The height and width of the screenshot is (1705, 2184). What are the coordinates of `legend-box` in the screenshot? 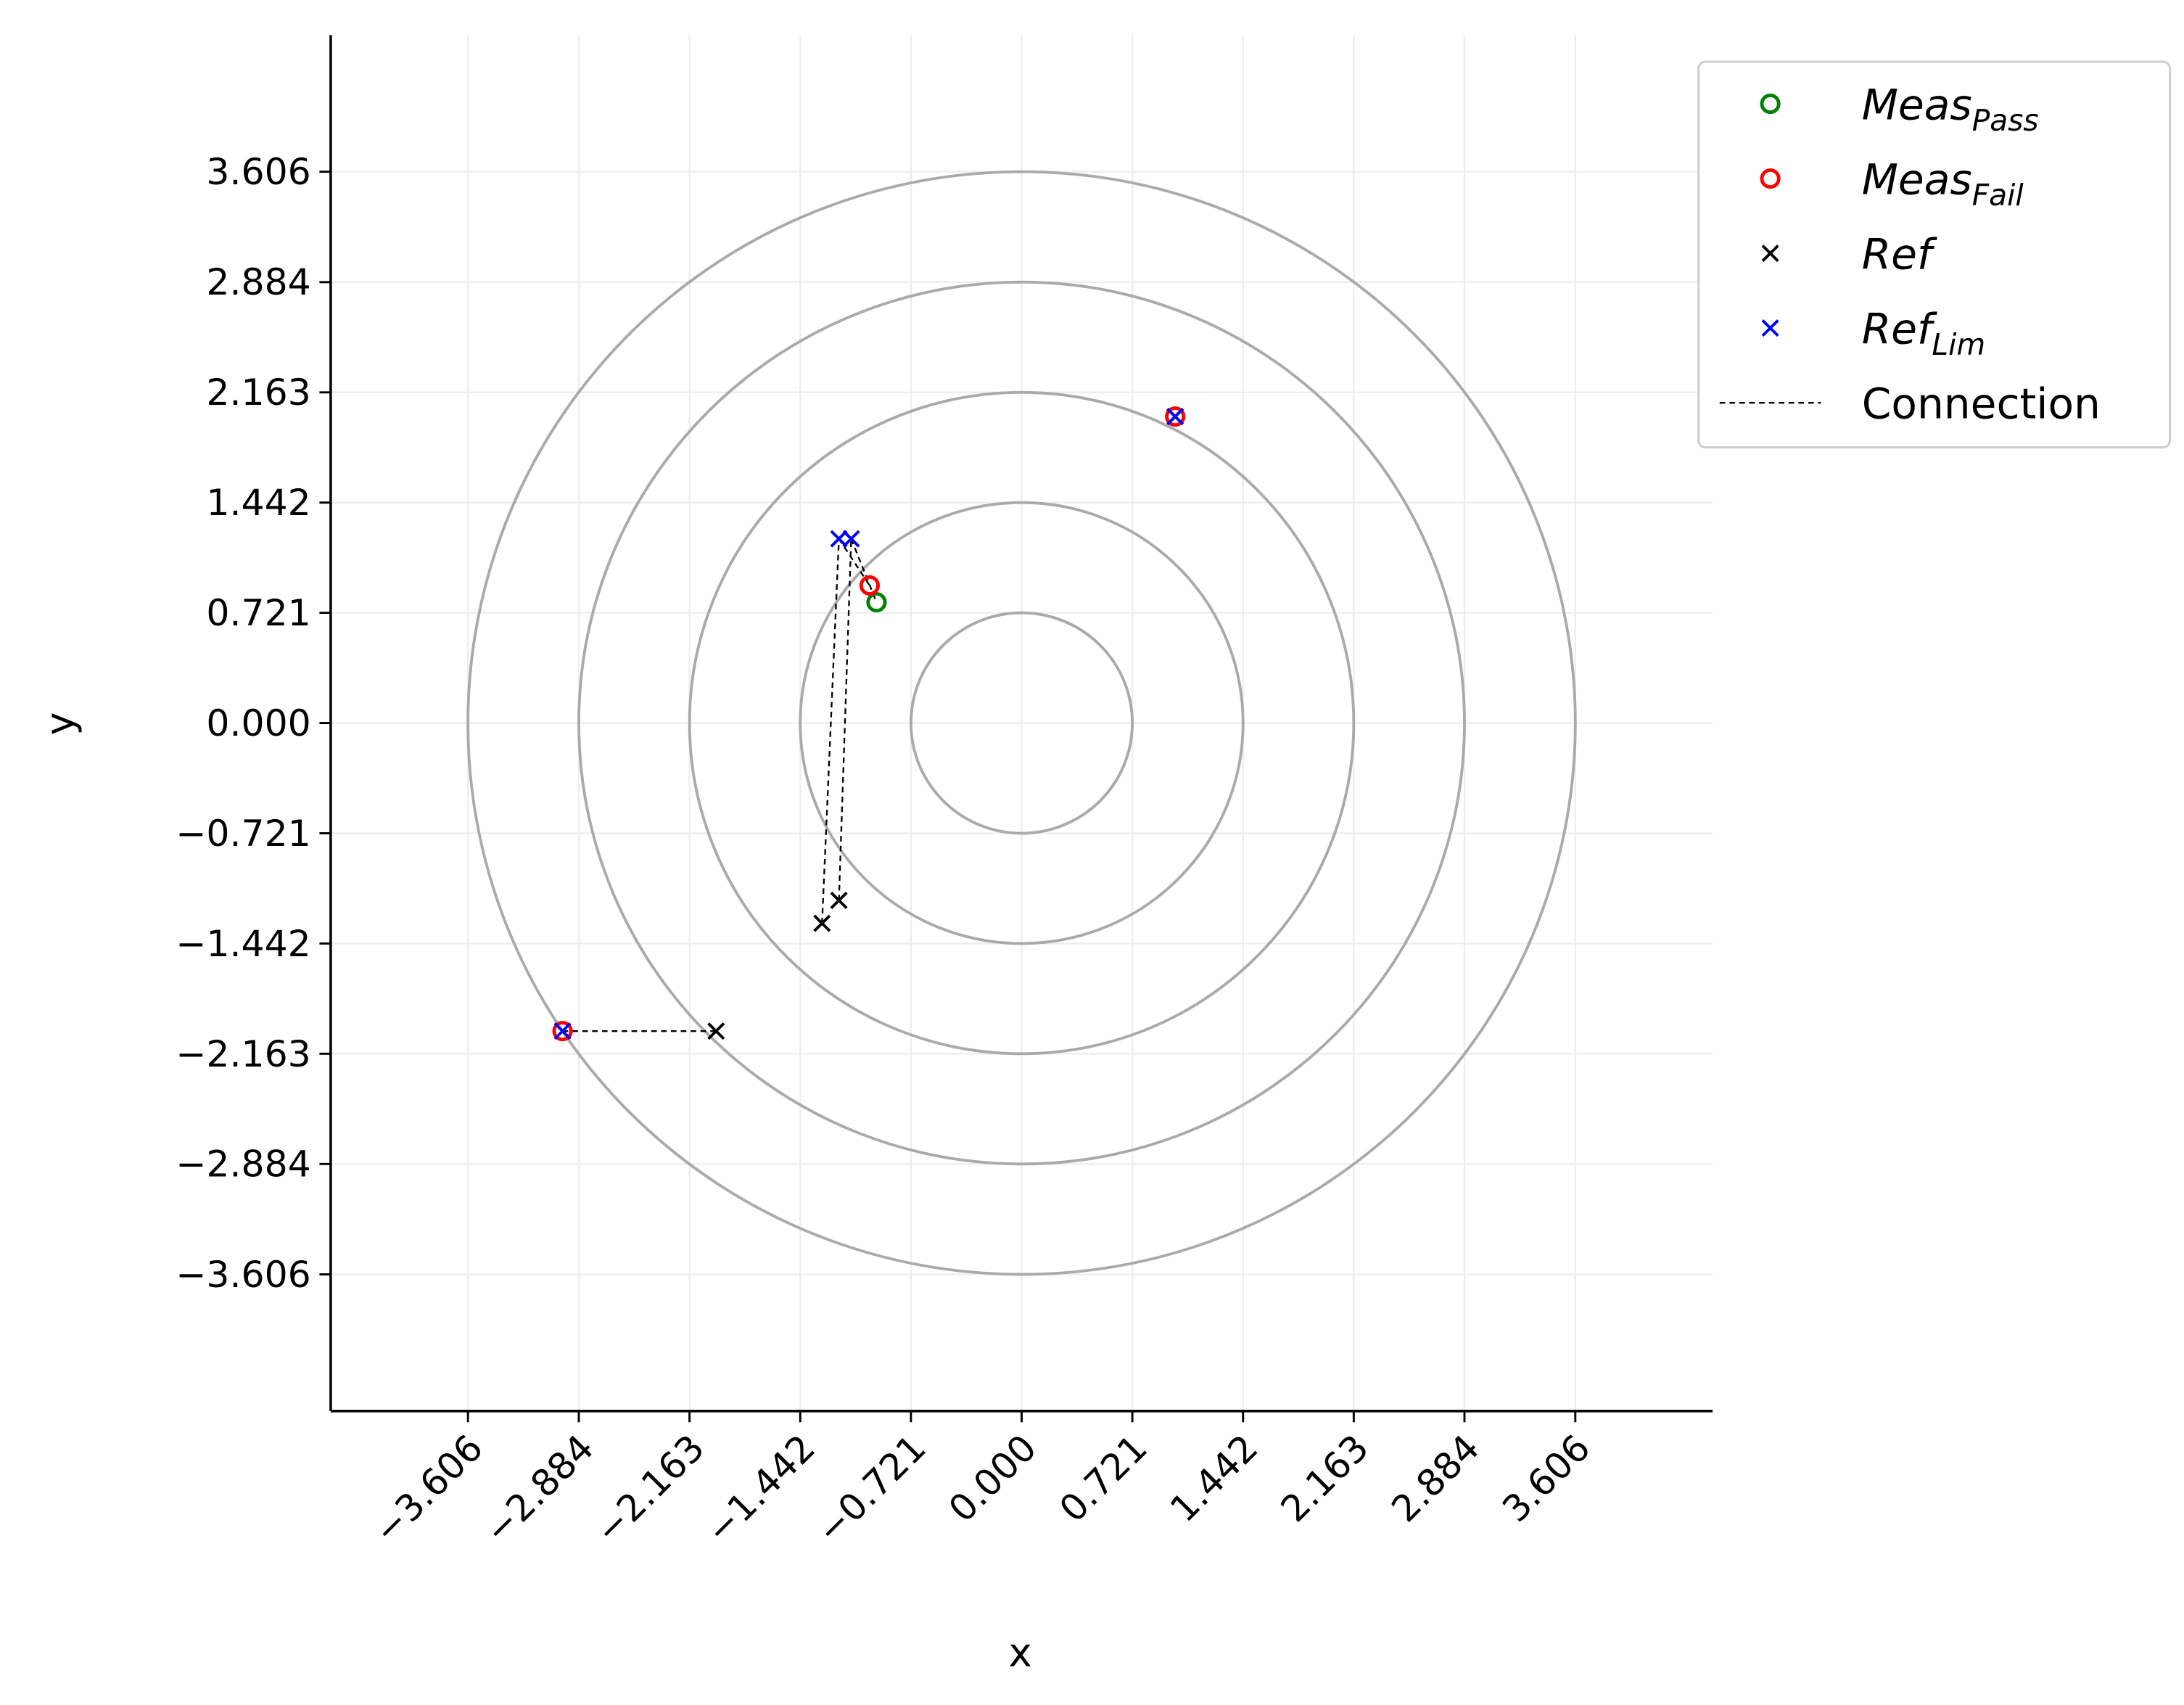 It's located at (1934, 255).